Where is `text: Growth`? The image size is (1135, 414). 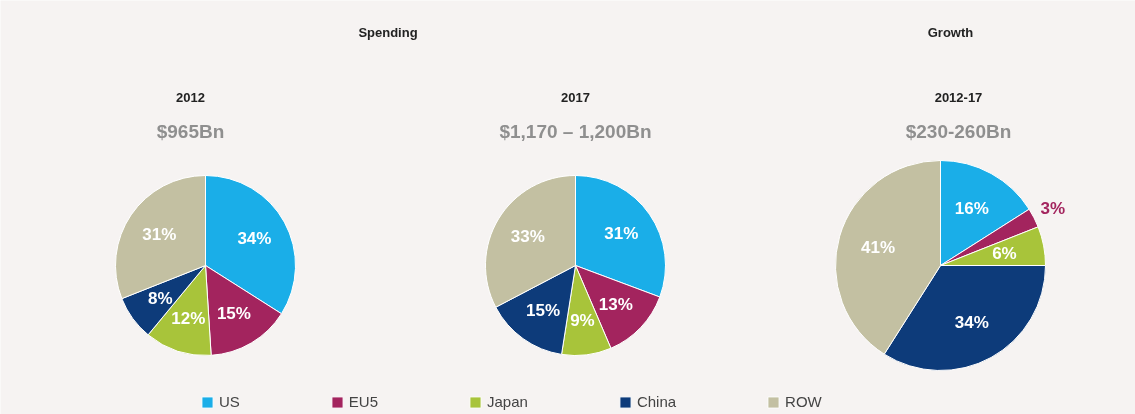 text: Growth is located at coordinates (950, 32).